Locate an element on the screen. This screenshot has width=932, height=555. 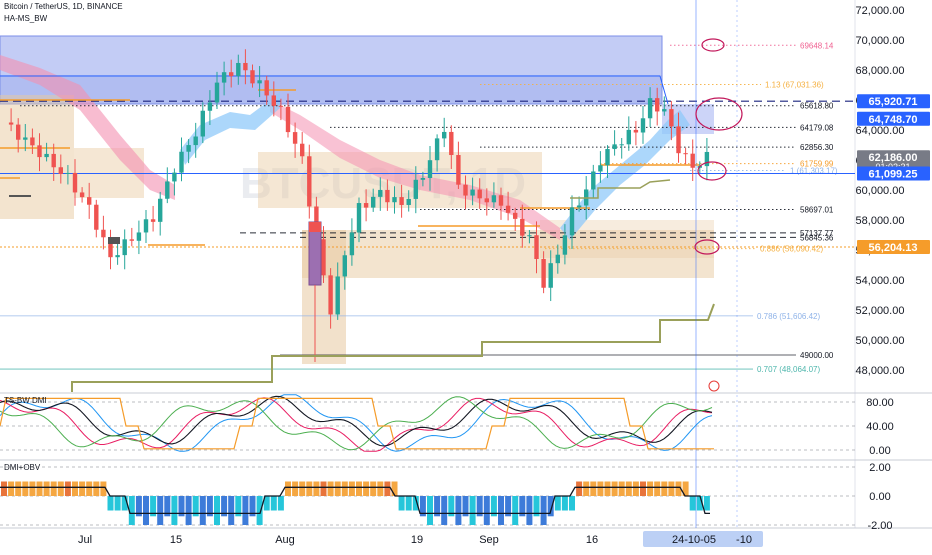
price-level-label: 61759.99 is located at coordinates (817, 164).